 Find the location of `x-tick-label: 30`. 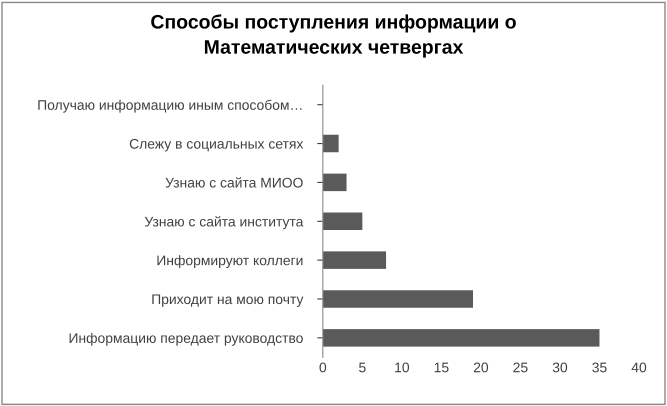

x-tick-label: 30 is located at coordinates (560, 367).